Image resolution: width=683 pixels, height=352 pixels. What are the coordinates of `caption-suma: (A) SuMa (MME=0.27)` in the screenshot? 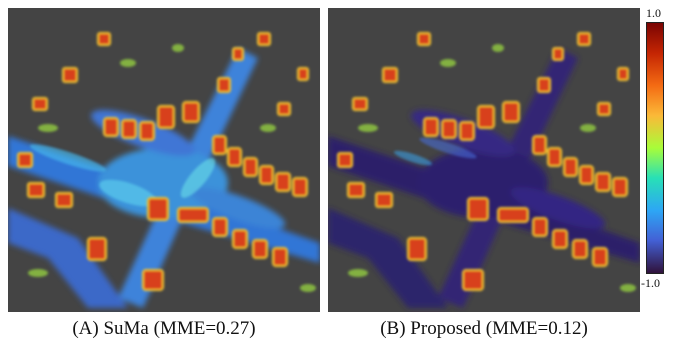 It's located at (164, 328).